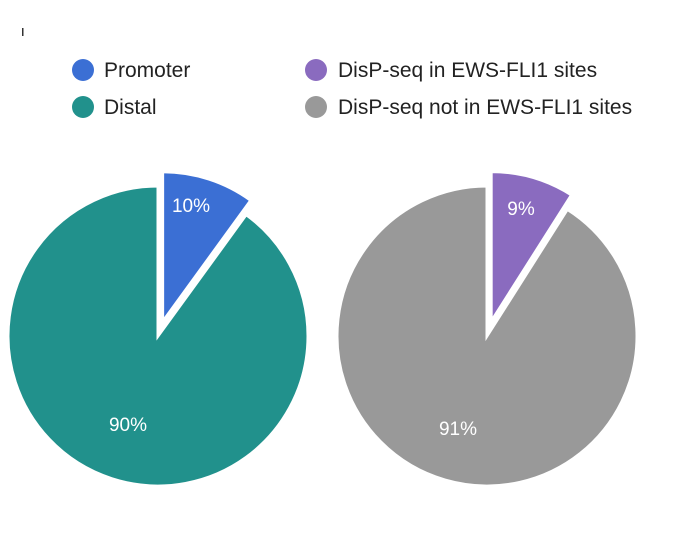 This screenshot has width=682, height=549. What do you see at coordinates (147, 70) in the screenshot?
I see `legend-label-0-0: Promoter` at bounding box center [147, 70].